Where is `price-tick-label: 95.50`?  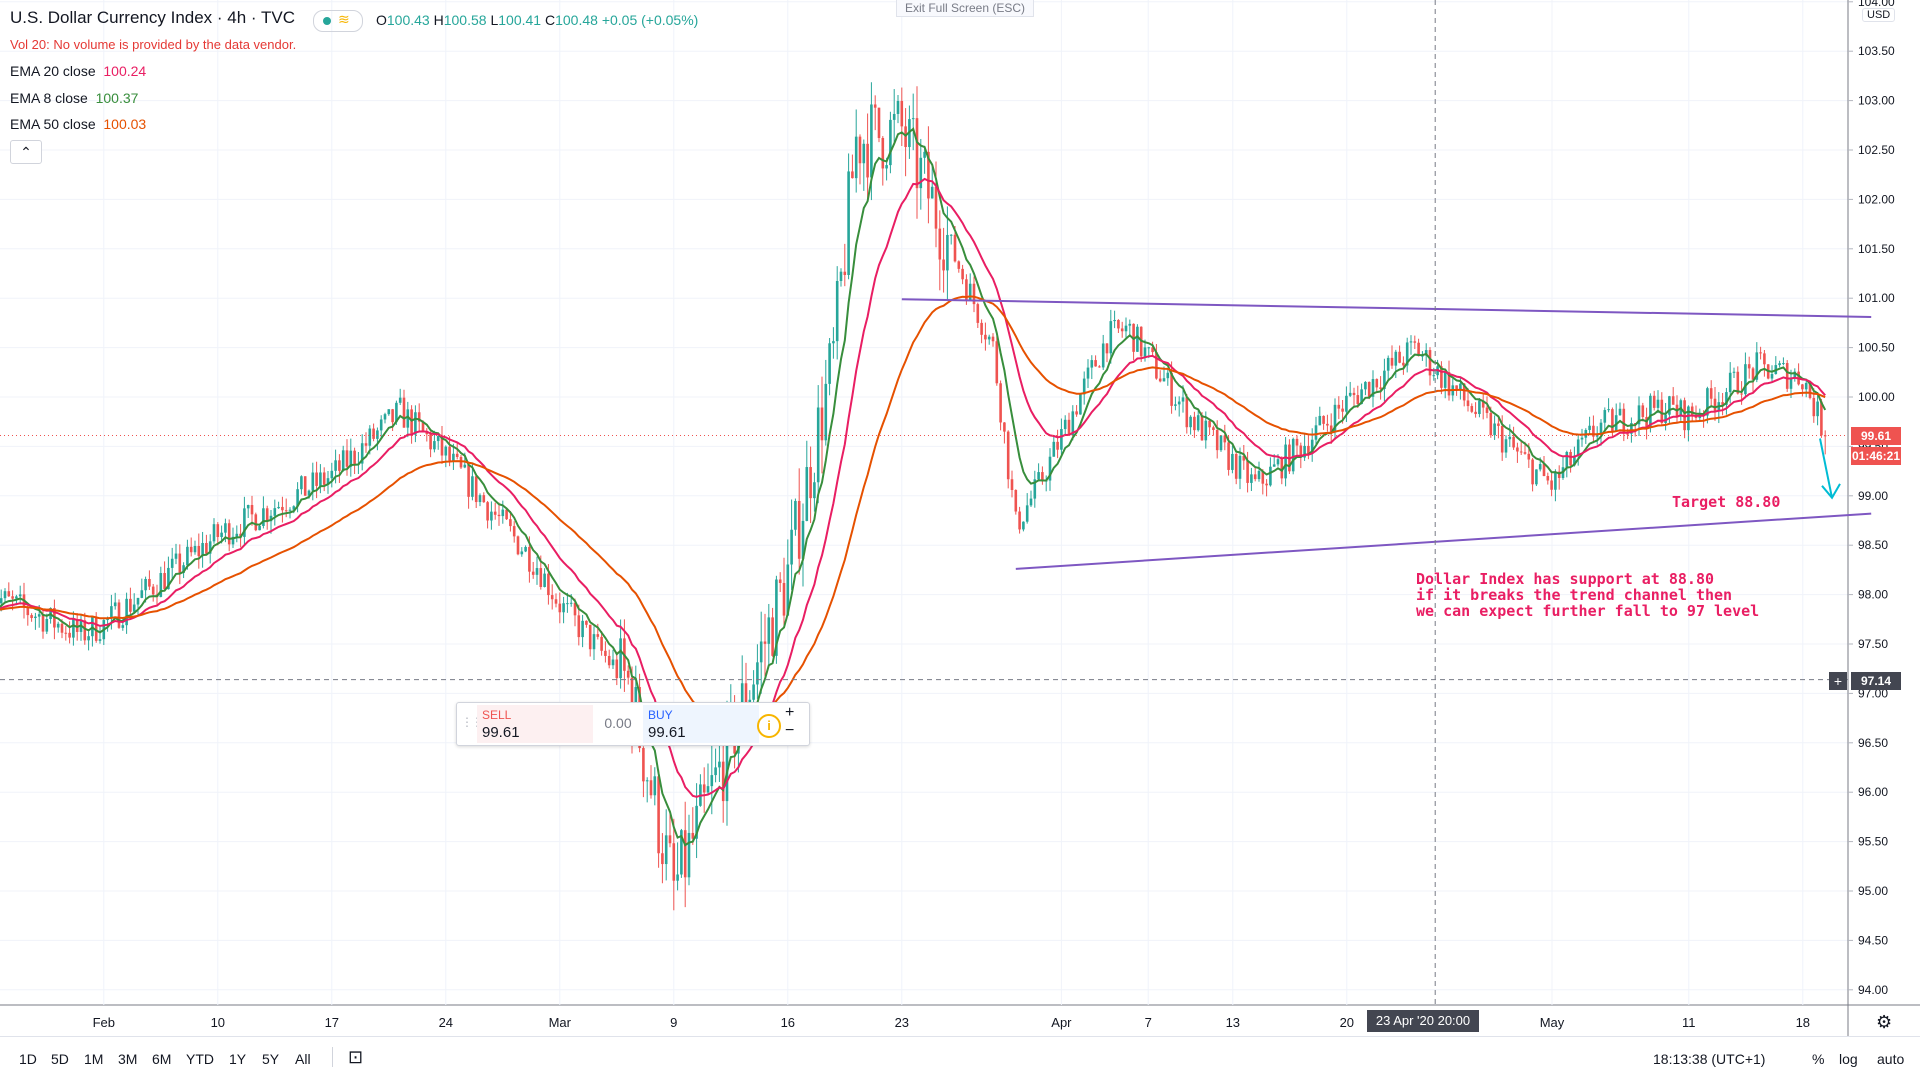 price-tick-label: 95.50 is located at coordinates (1873, 842).